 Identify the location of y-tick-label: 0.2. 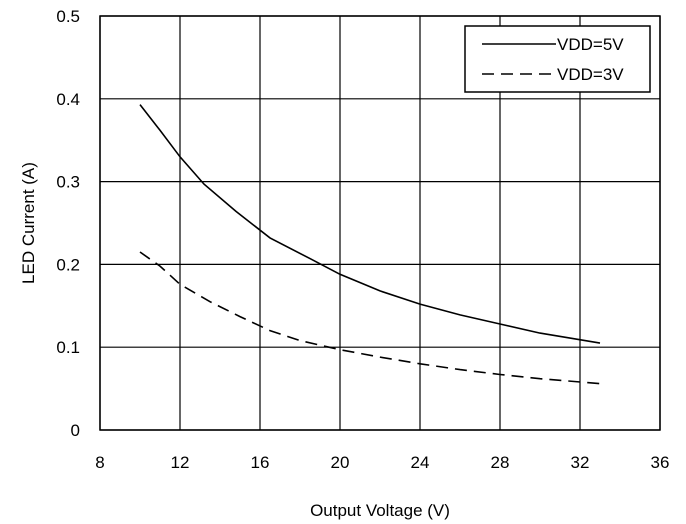
(68, 264).